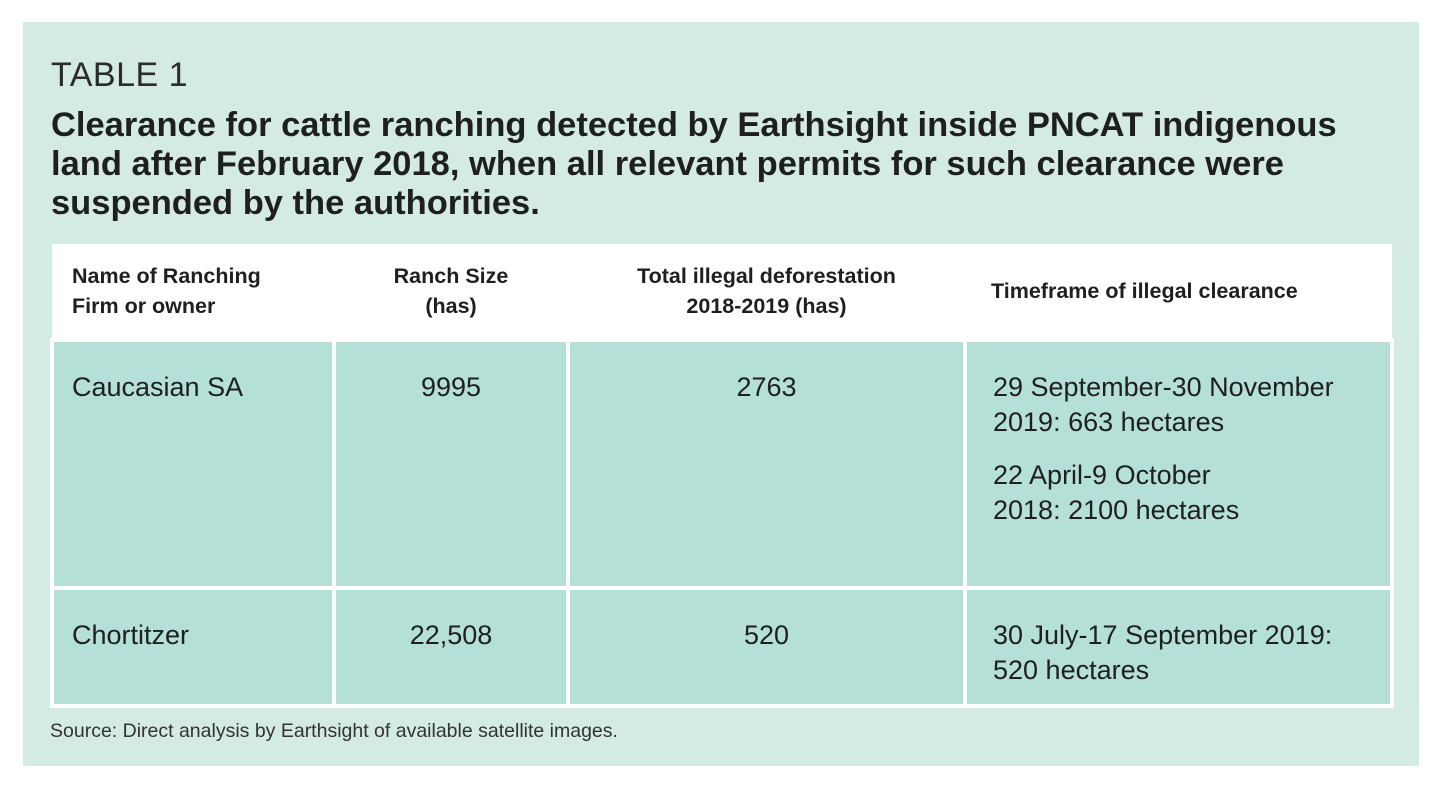 The height and width of the screenshot is (796, 1451). I want to click on cell-total-deforestation: 2763, so click(766, 464).